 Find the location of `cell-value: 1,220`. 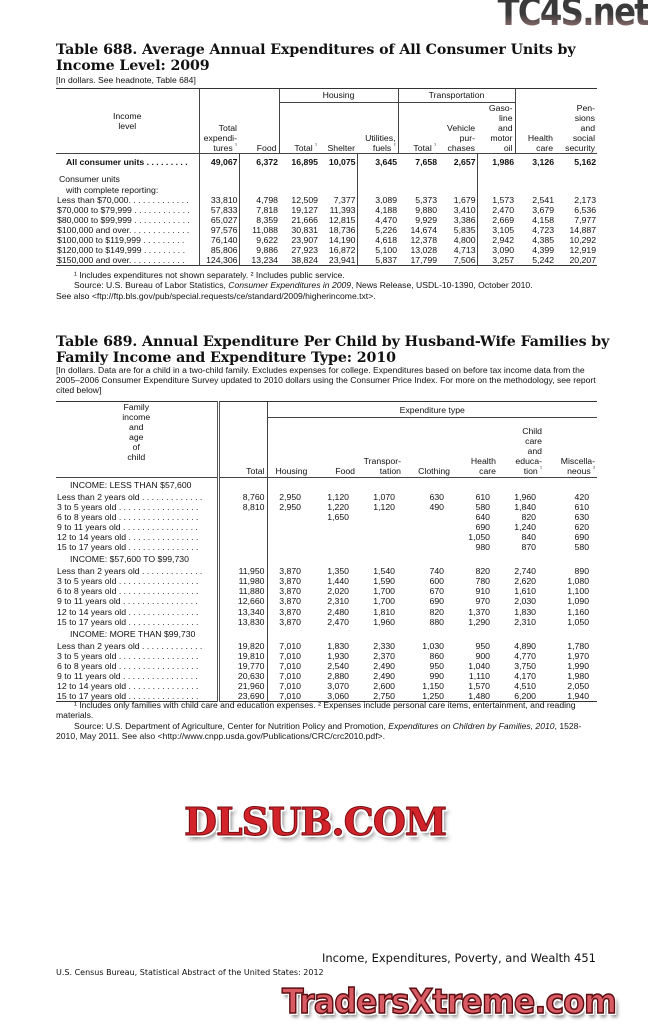

cell-value: 1,220 is located at coordinates (338, 506).